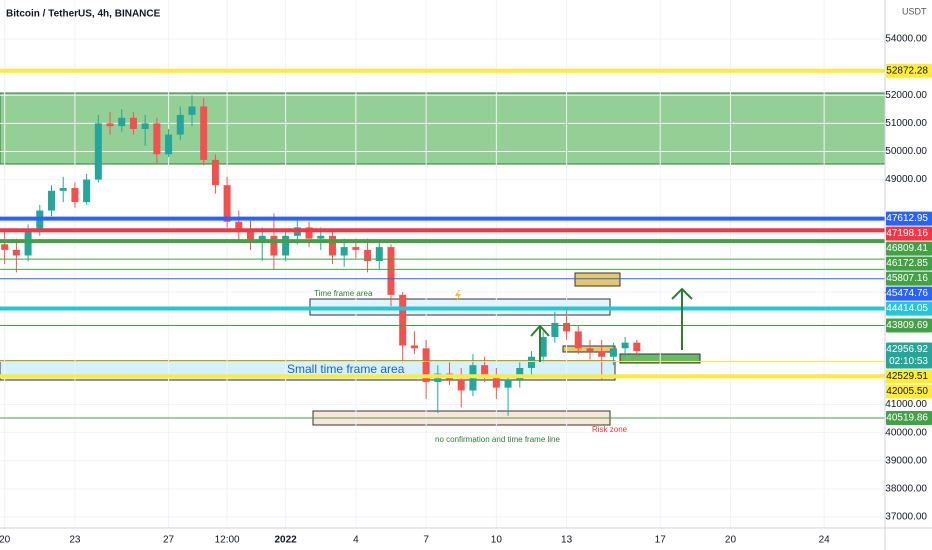  I want to click on y-tick-label: 39000.00, so click(906, 460).